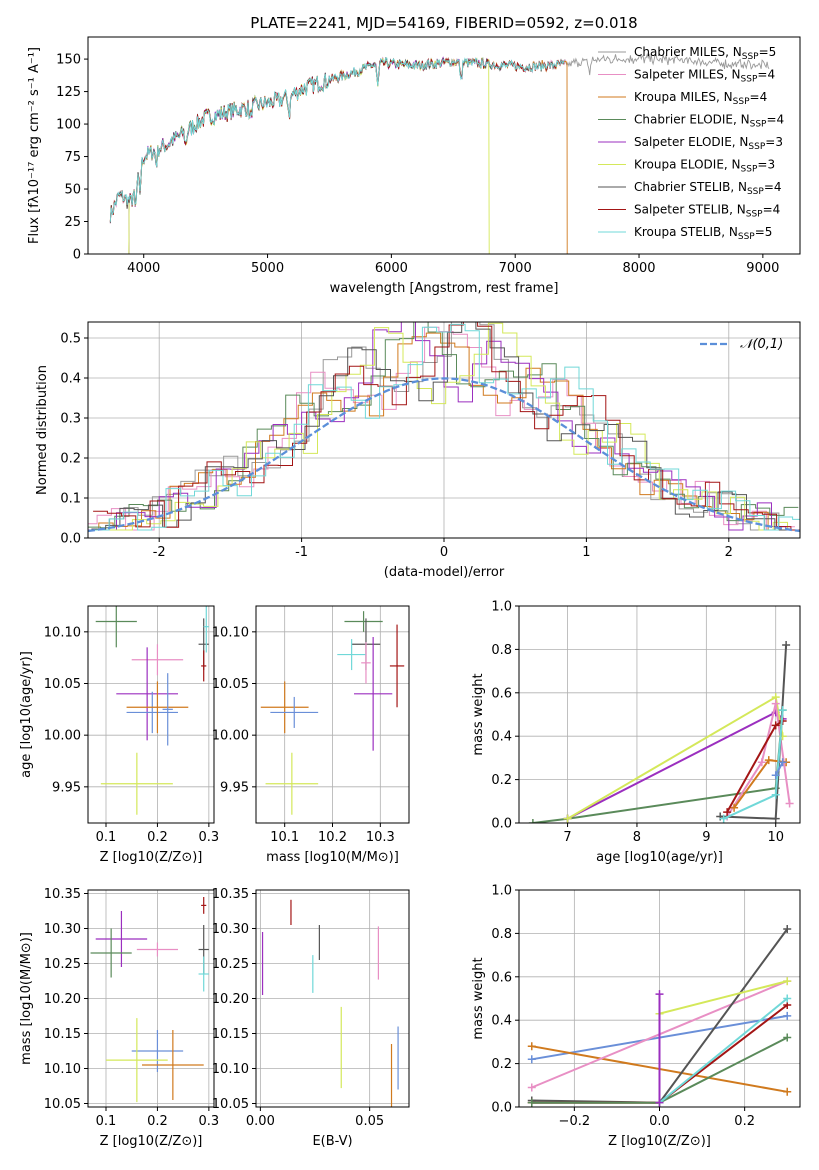 This screenshot has height=1170, width=819. What do you see at coordinates (230, 964) in the screenshot?
I see `y-tick-label: 10.25` at bounding box center [230, 964].